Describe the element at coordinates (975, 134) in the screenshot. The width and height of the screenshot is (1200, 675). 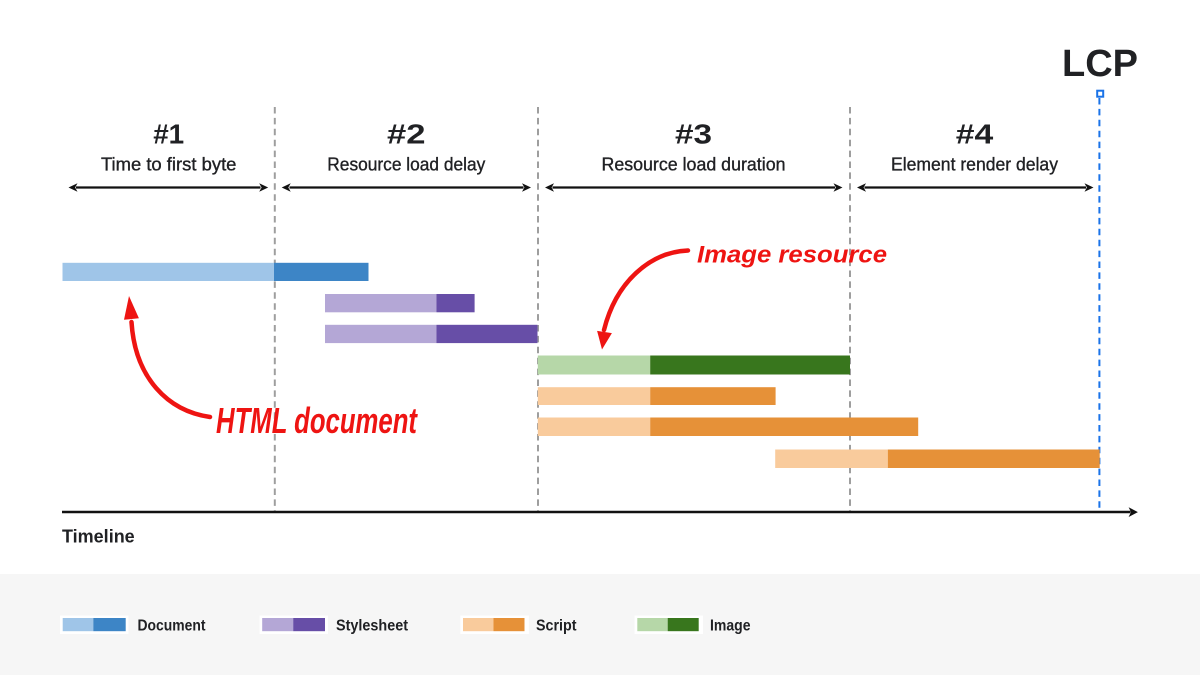
I see `svg-text: #4` at that location.